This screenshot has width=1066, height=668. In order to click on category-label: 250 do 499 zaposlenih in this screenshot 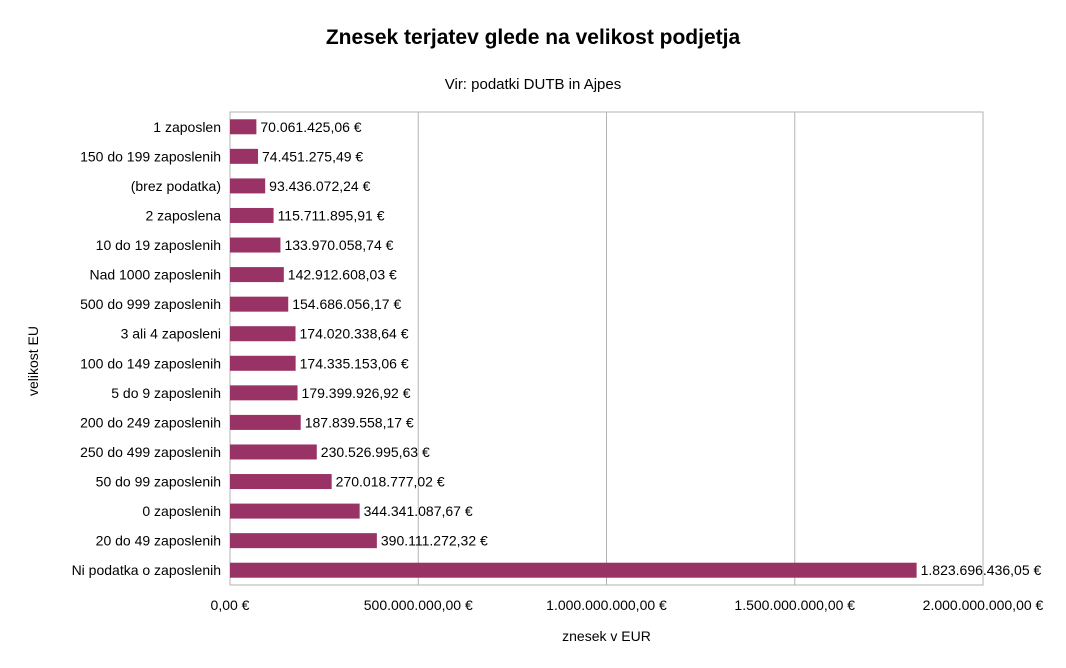, I will do `click(150, 452)`.